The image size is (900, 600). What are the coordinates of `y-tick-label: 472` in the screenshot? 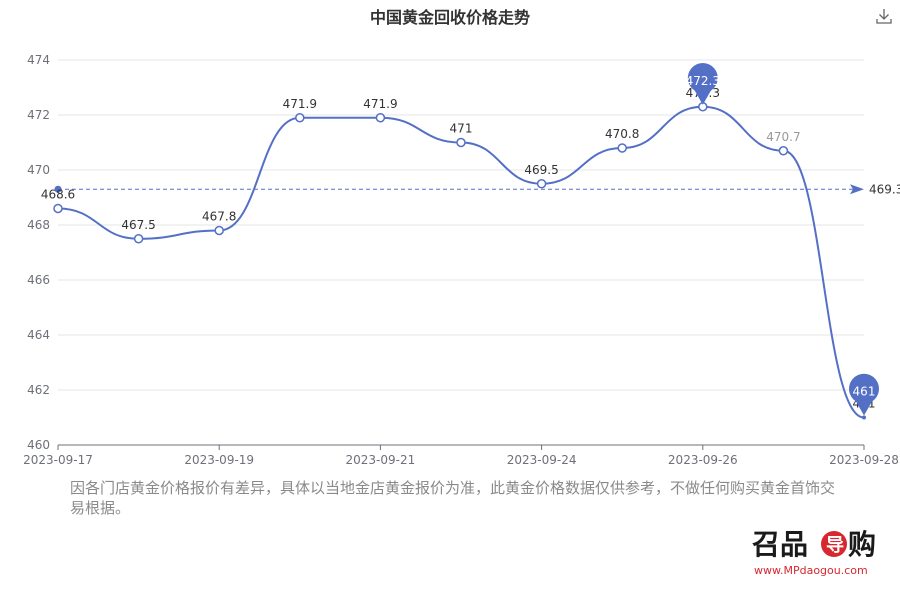 It's located at (38, 115).